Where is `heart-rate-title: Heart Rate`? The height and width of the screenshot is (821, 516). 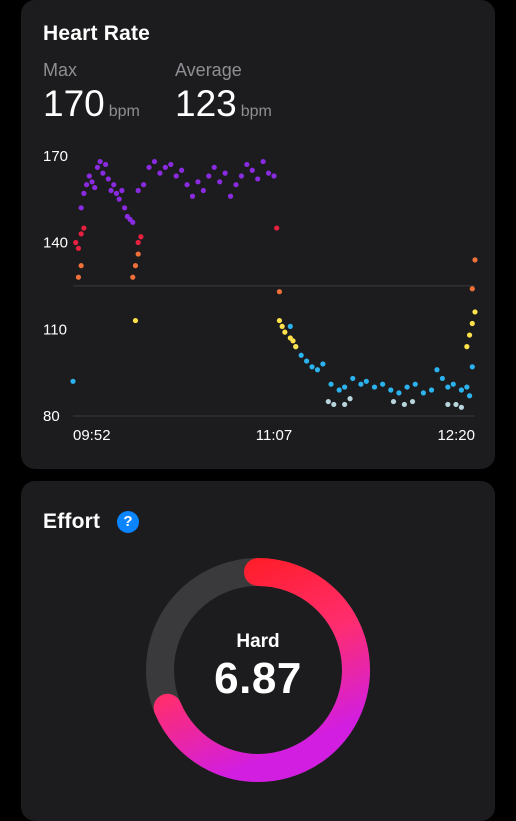 heart-rate-title: Heart Rate is located at coordinates (97, 33).